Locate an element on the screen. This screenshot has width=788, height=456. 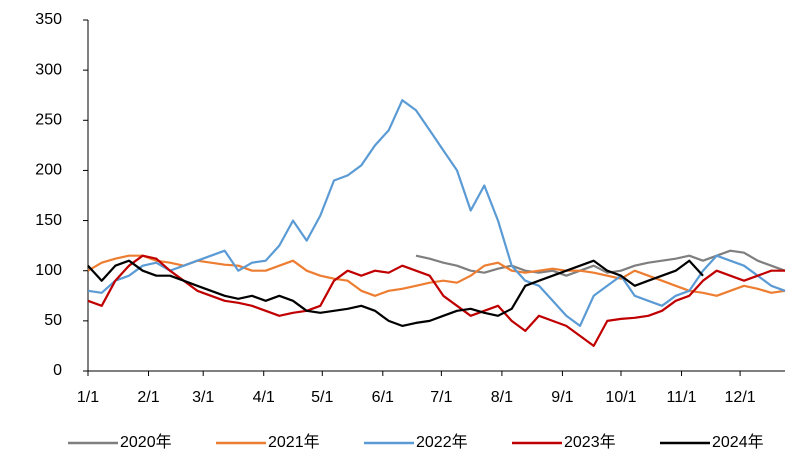
y-tick-label: 300 is located at coordinates (48, 69).